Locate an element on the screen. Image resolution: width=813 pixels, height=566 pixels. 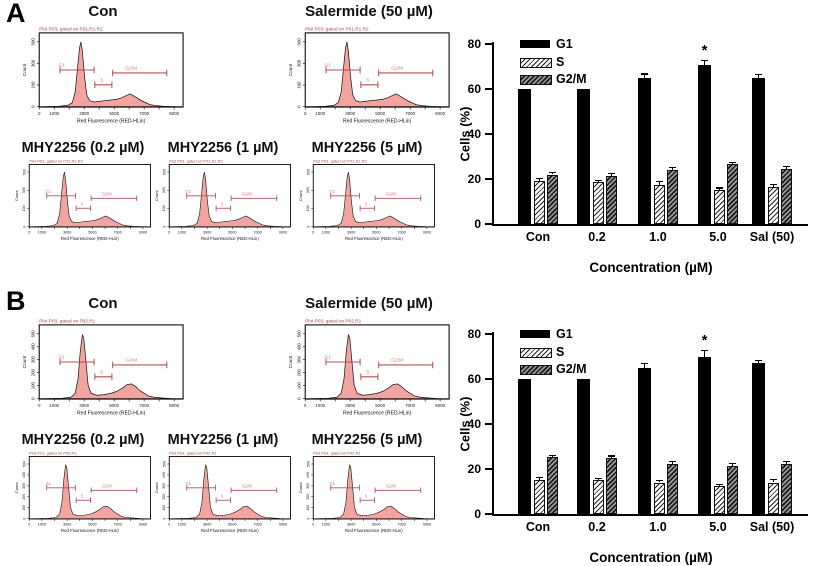
flow-plot-title: MHY2256 (1 µM) is located at coordinates (223, 148).